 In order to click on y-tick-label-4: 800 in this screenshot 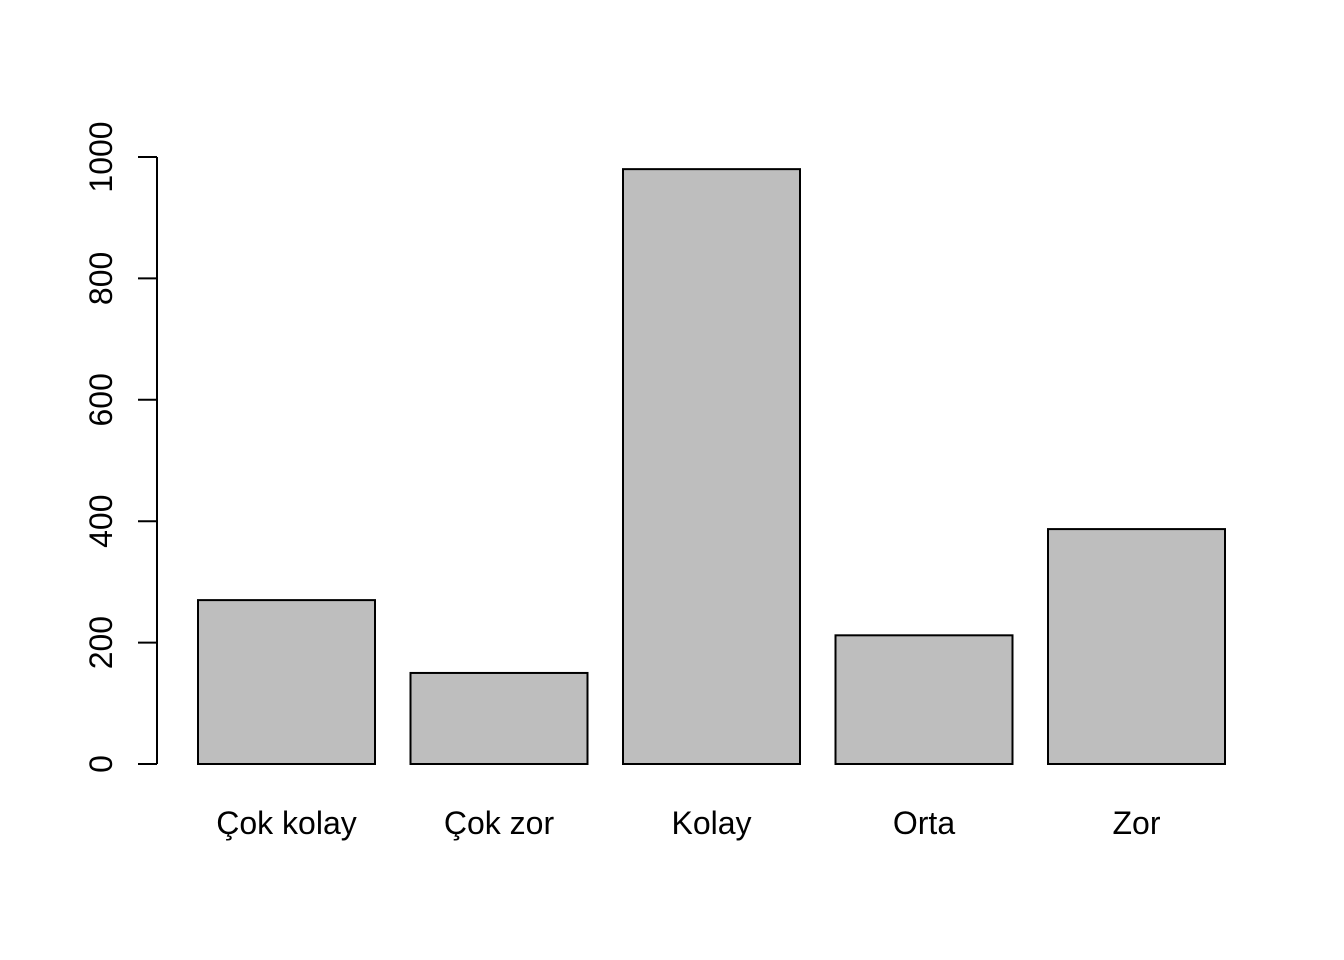, I will do `click(101, 278)`.